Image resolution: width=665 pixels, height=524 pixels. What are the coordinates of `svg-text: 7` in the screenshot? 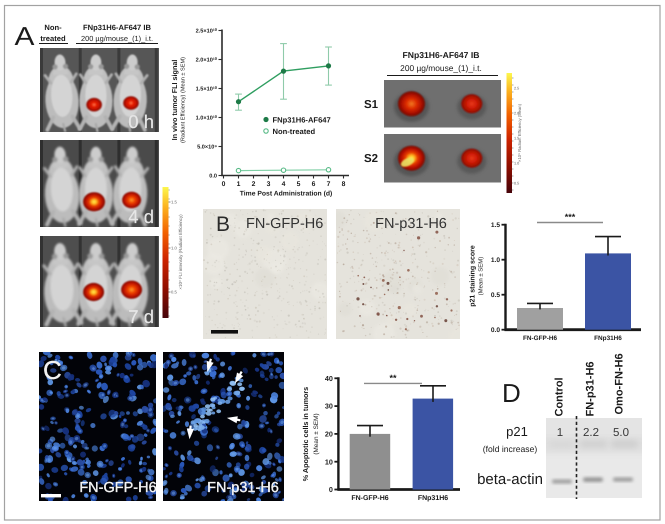 It's located at (329, 184).